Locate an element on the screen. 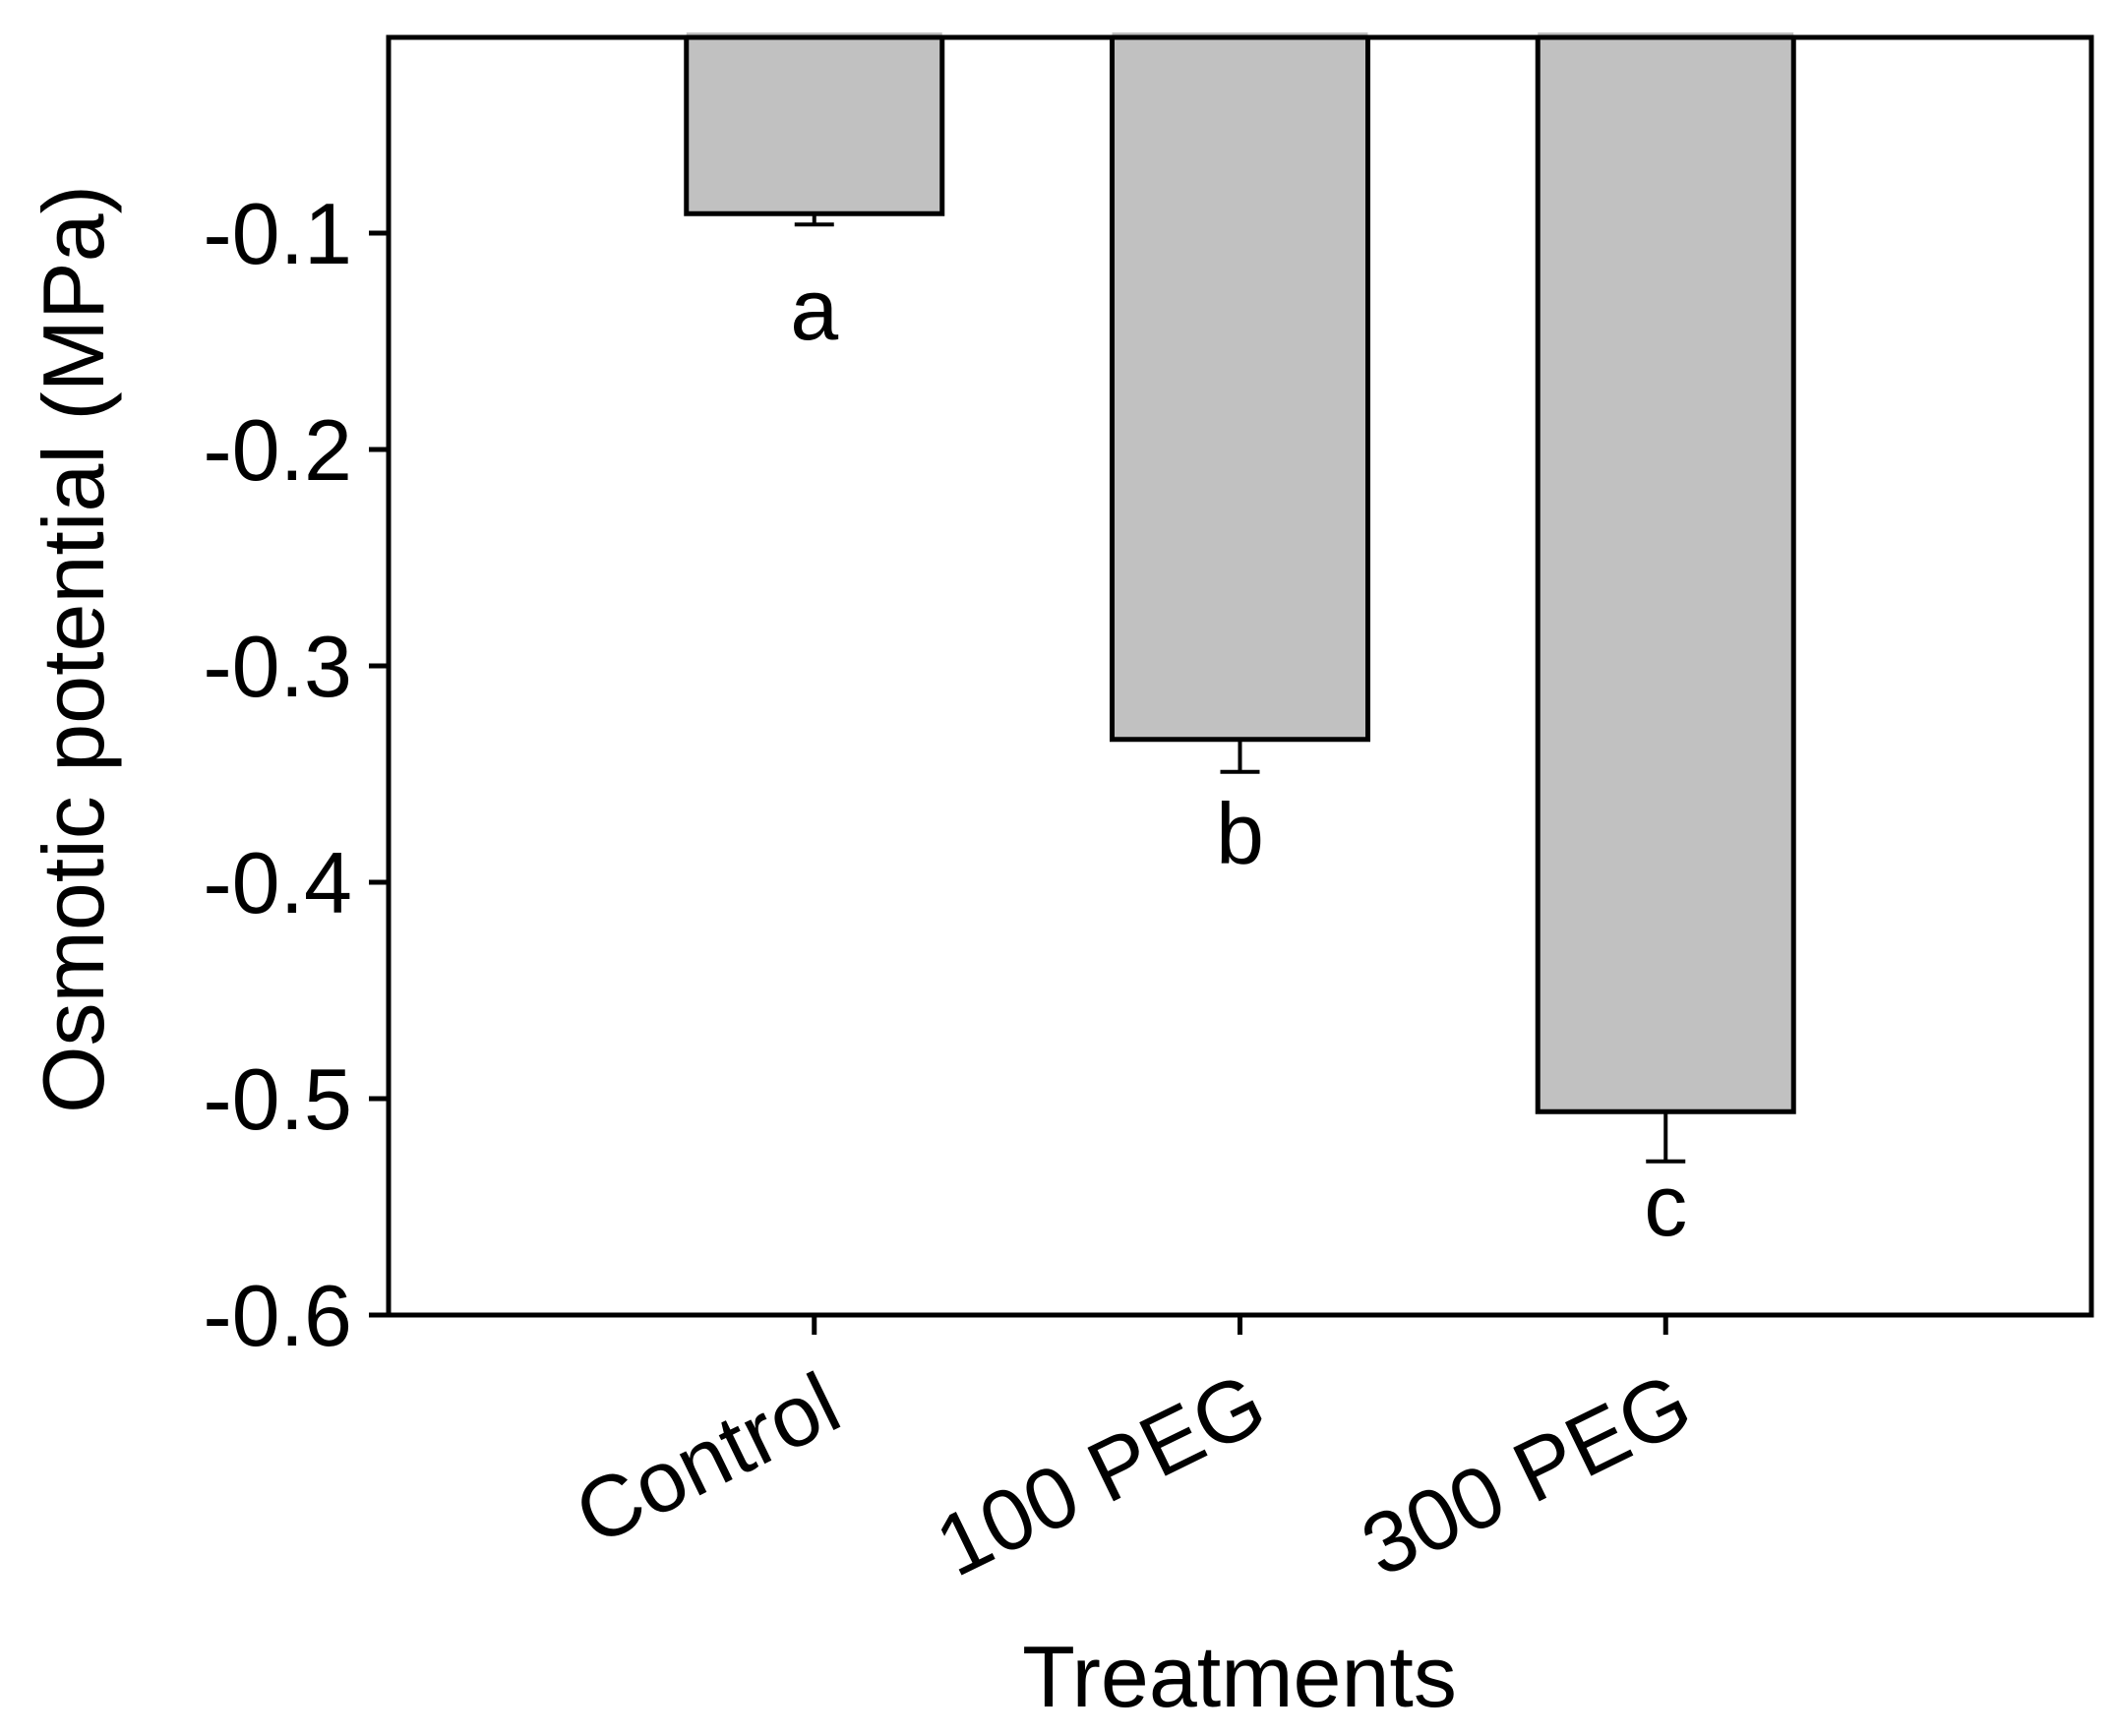 This screenshot has height=1736, width=2115. y-tick-label: -0.6 is located at coordinates (277, 1315).